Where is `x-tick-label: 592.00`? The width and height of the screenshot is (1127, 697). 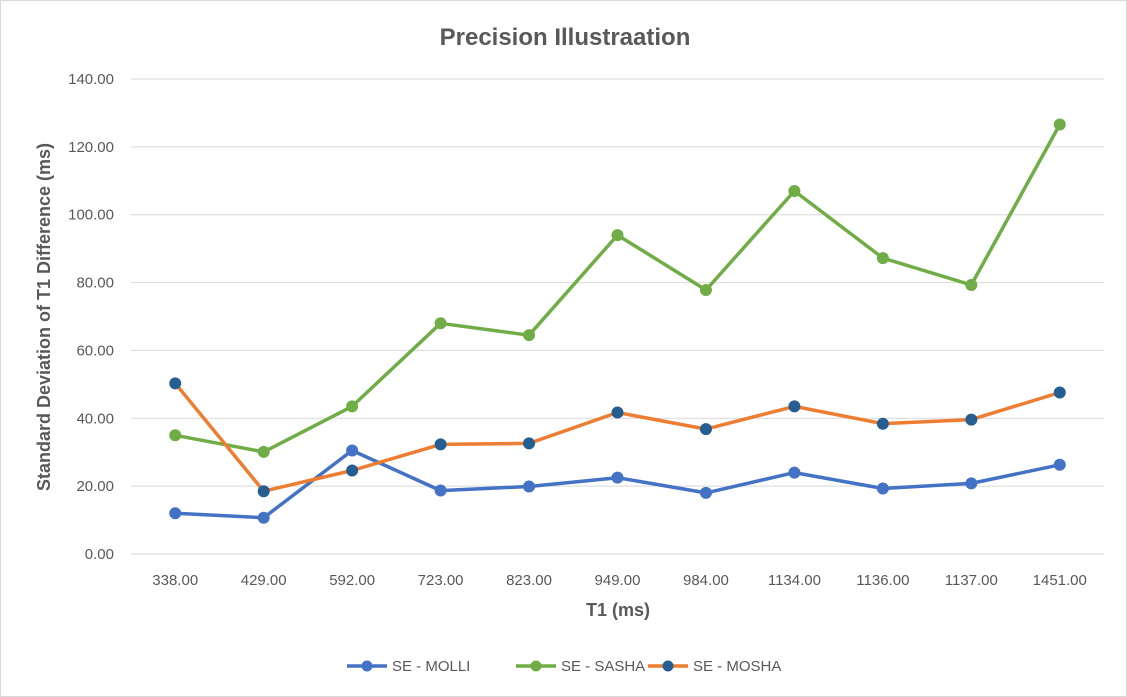
x-tick-label: 592.00 is located at coordinates (352, 580).